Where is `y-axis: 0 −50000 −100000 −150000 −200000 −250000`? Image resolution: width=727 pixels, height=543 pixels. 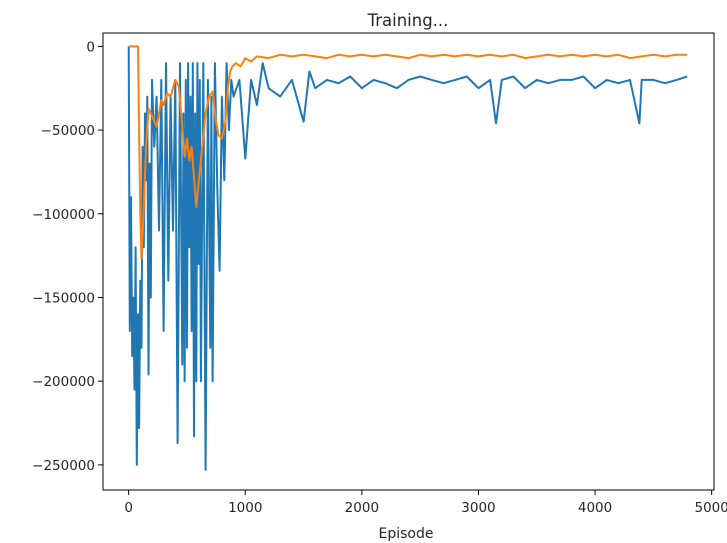
y-axis: 0 −50000 −100000 −150000 −200000 −250000 is located at coordinates (67, 256).